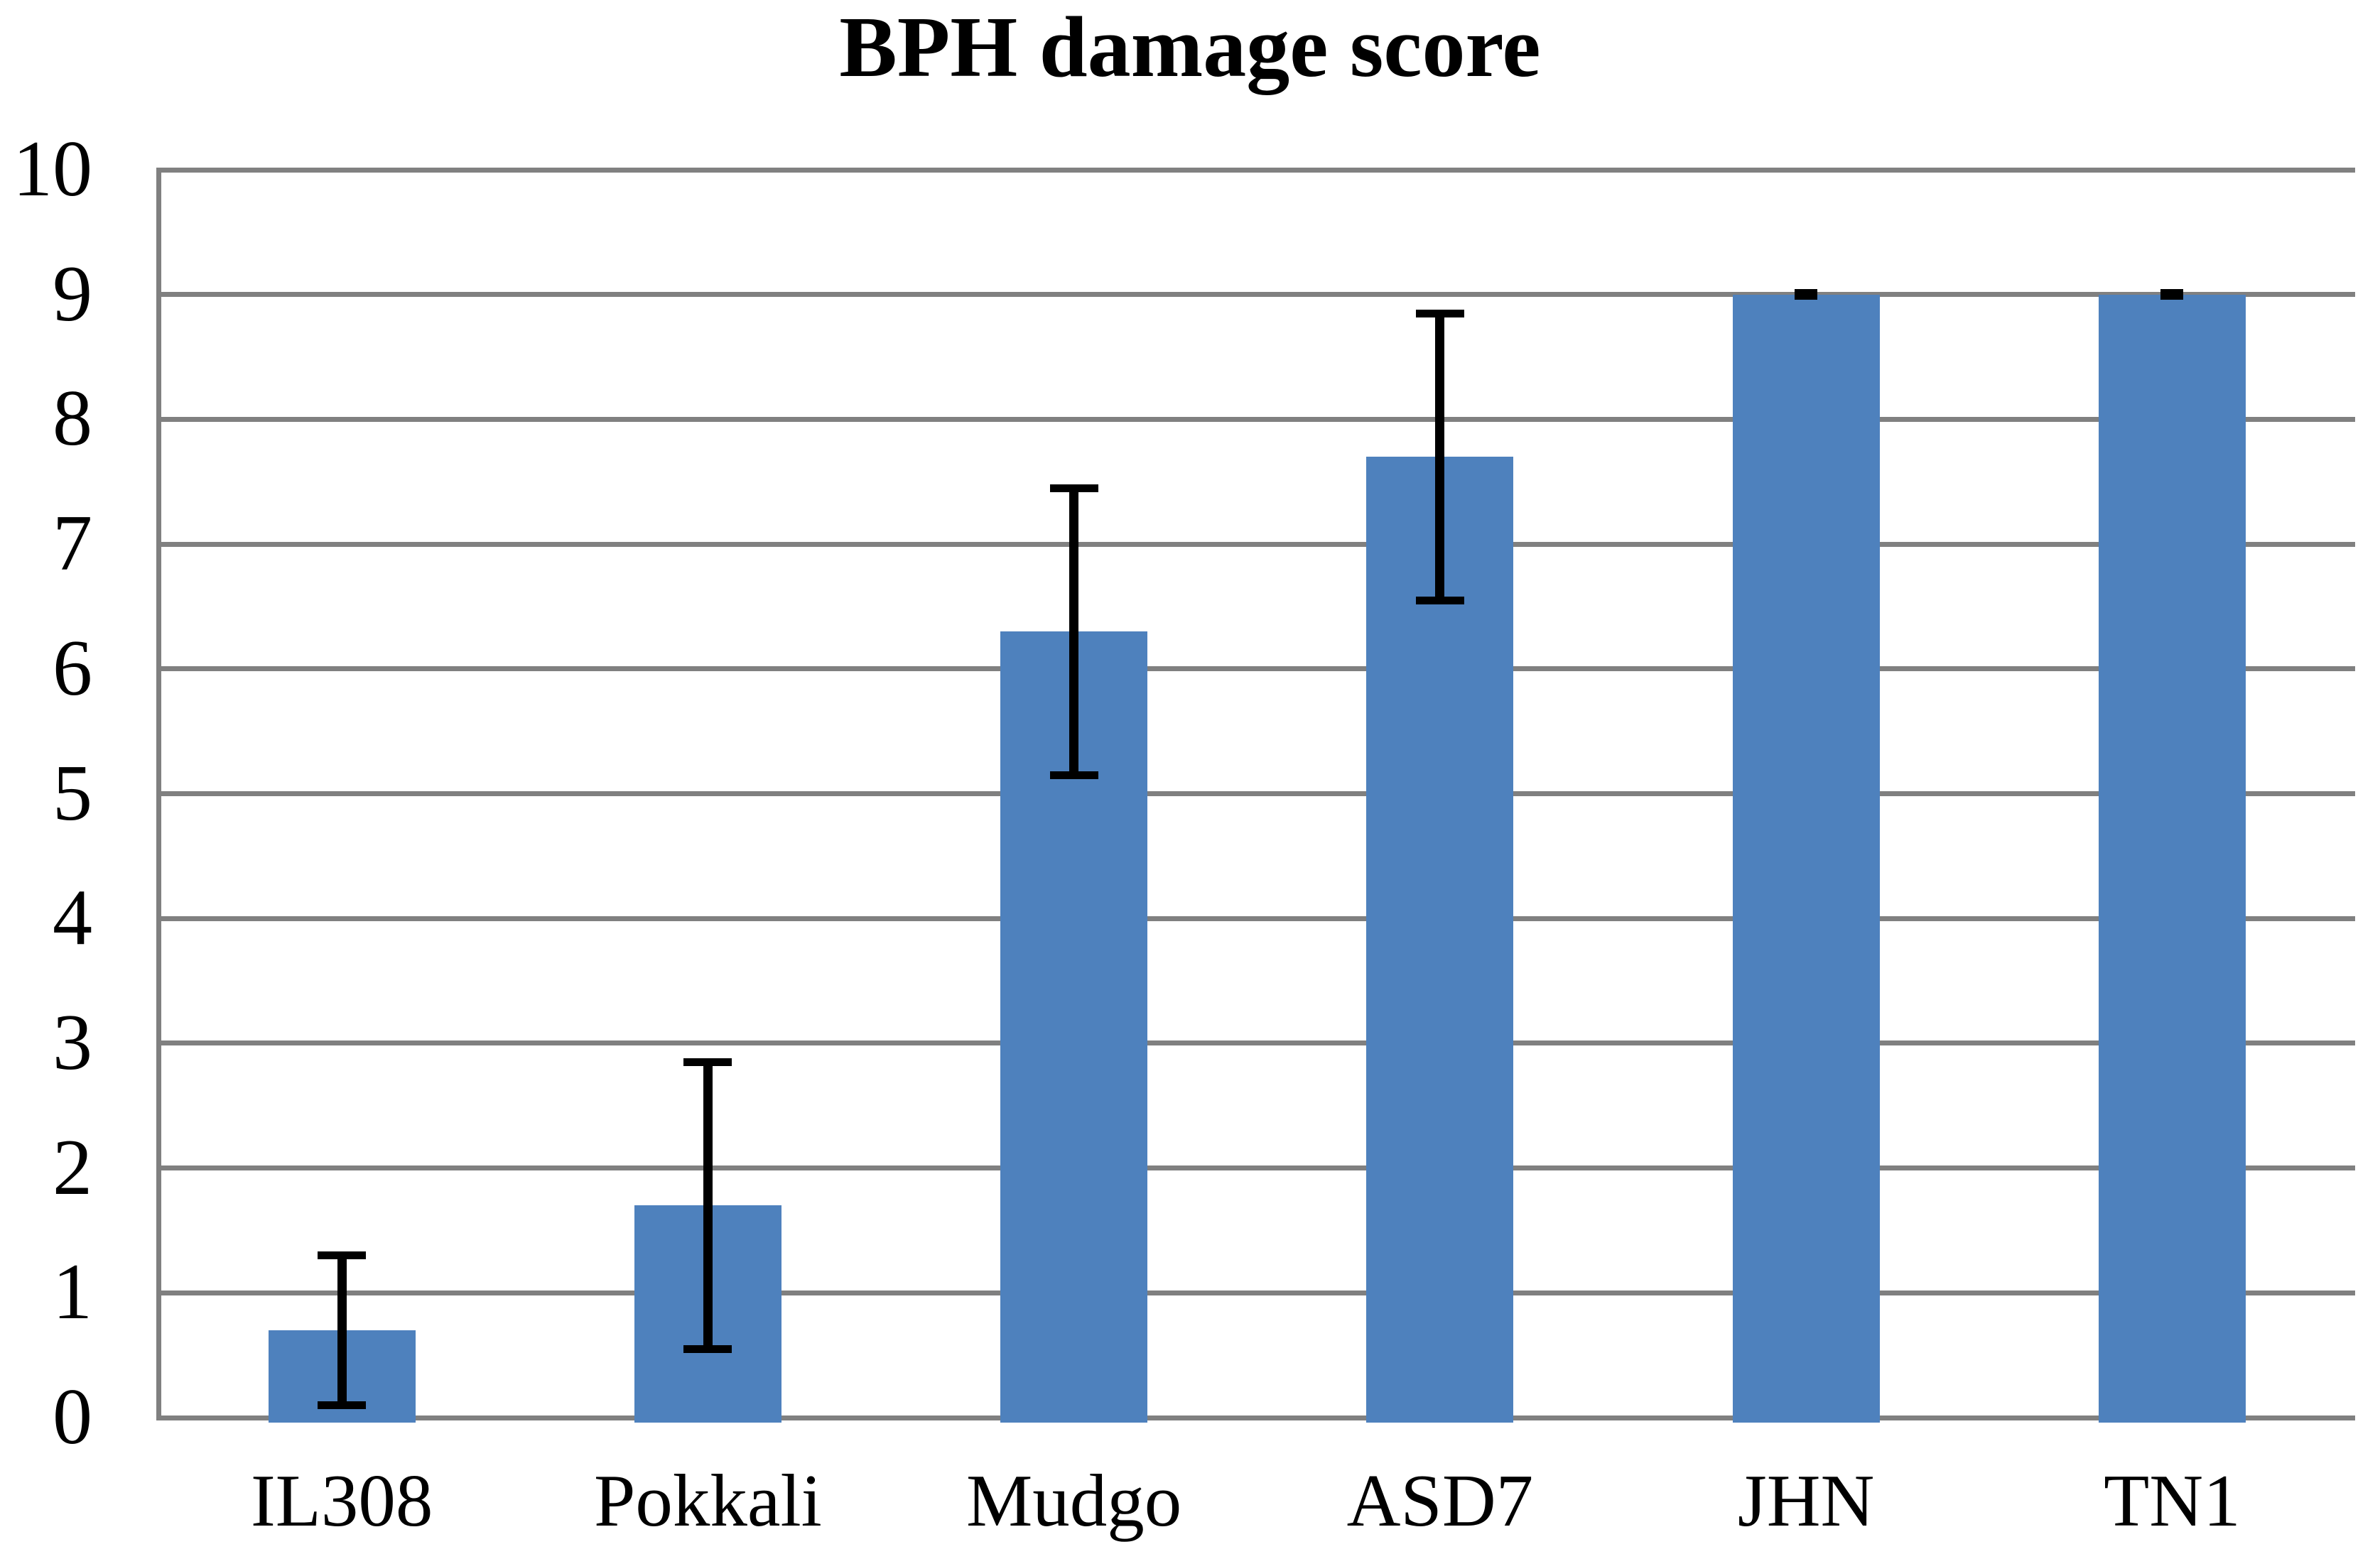 The height and width of the screenshot is (1554, 2380). I want to click on x-tick-label-Mudgo: Mudgo, so click(1073, 1500).